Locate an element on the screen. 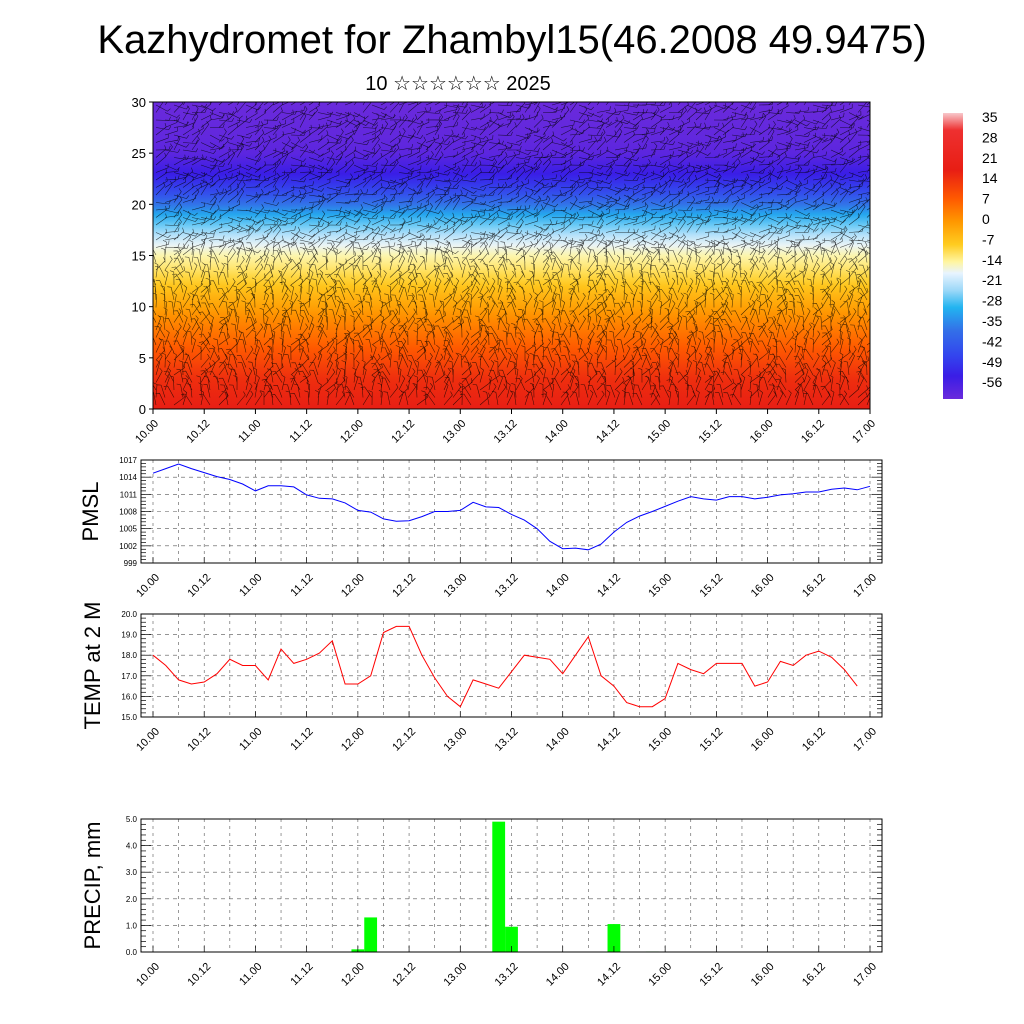 The image size is (1024, 1024). y-tick-label: 15.0 is located at coordinates (129, 717).